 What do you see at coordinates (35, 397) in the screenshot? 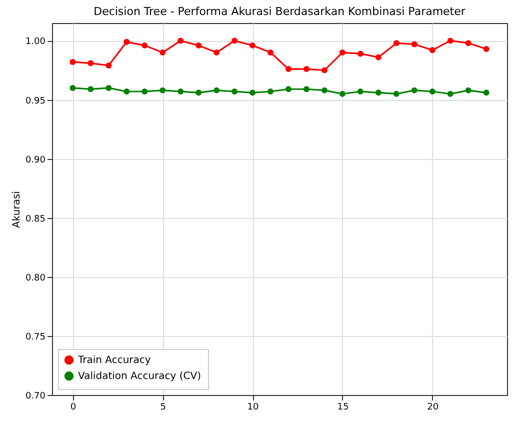
I see `y-tick-label: 0.70` at bounding box center [35, 397].